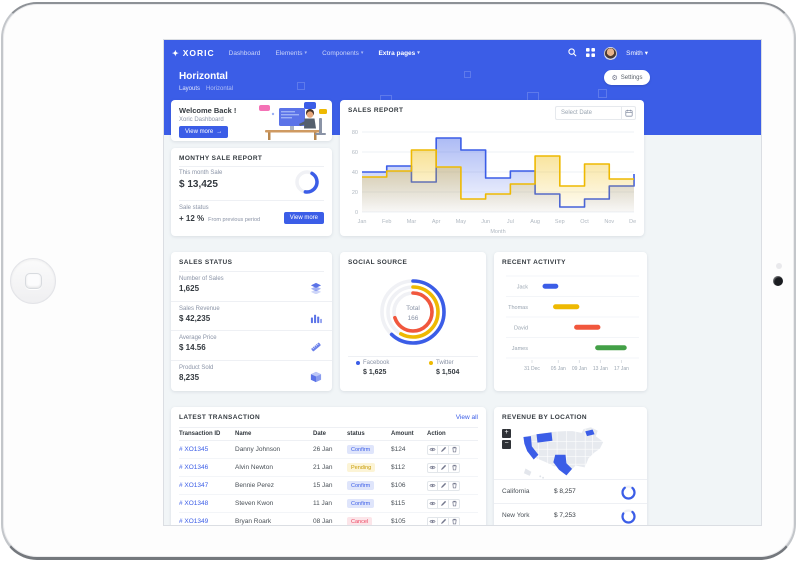 The image size is (800, 564). I want to click on status-value: $ 42,235, so click(195, 318).